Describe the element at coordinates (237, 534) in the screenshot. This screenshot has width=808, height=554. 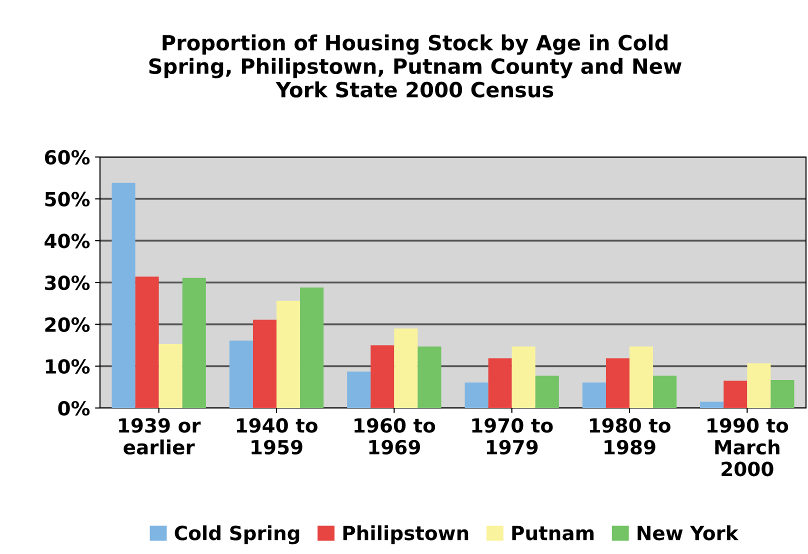
I see `legend-label: Cold Spring` at that location.